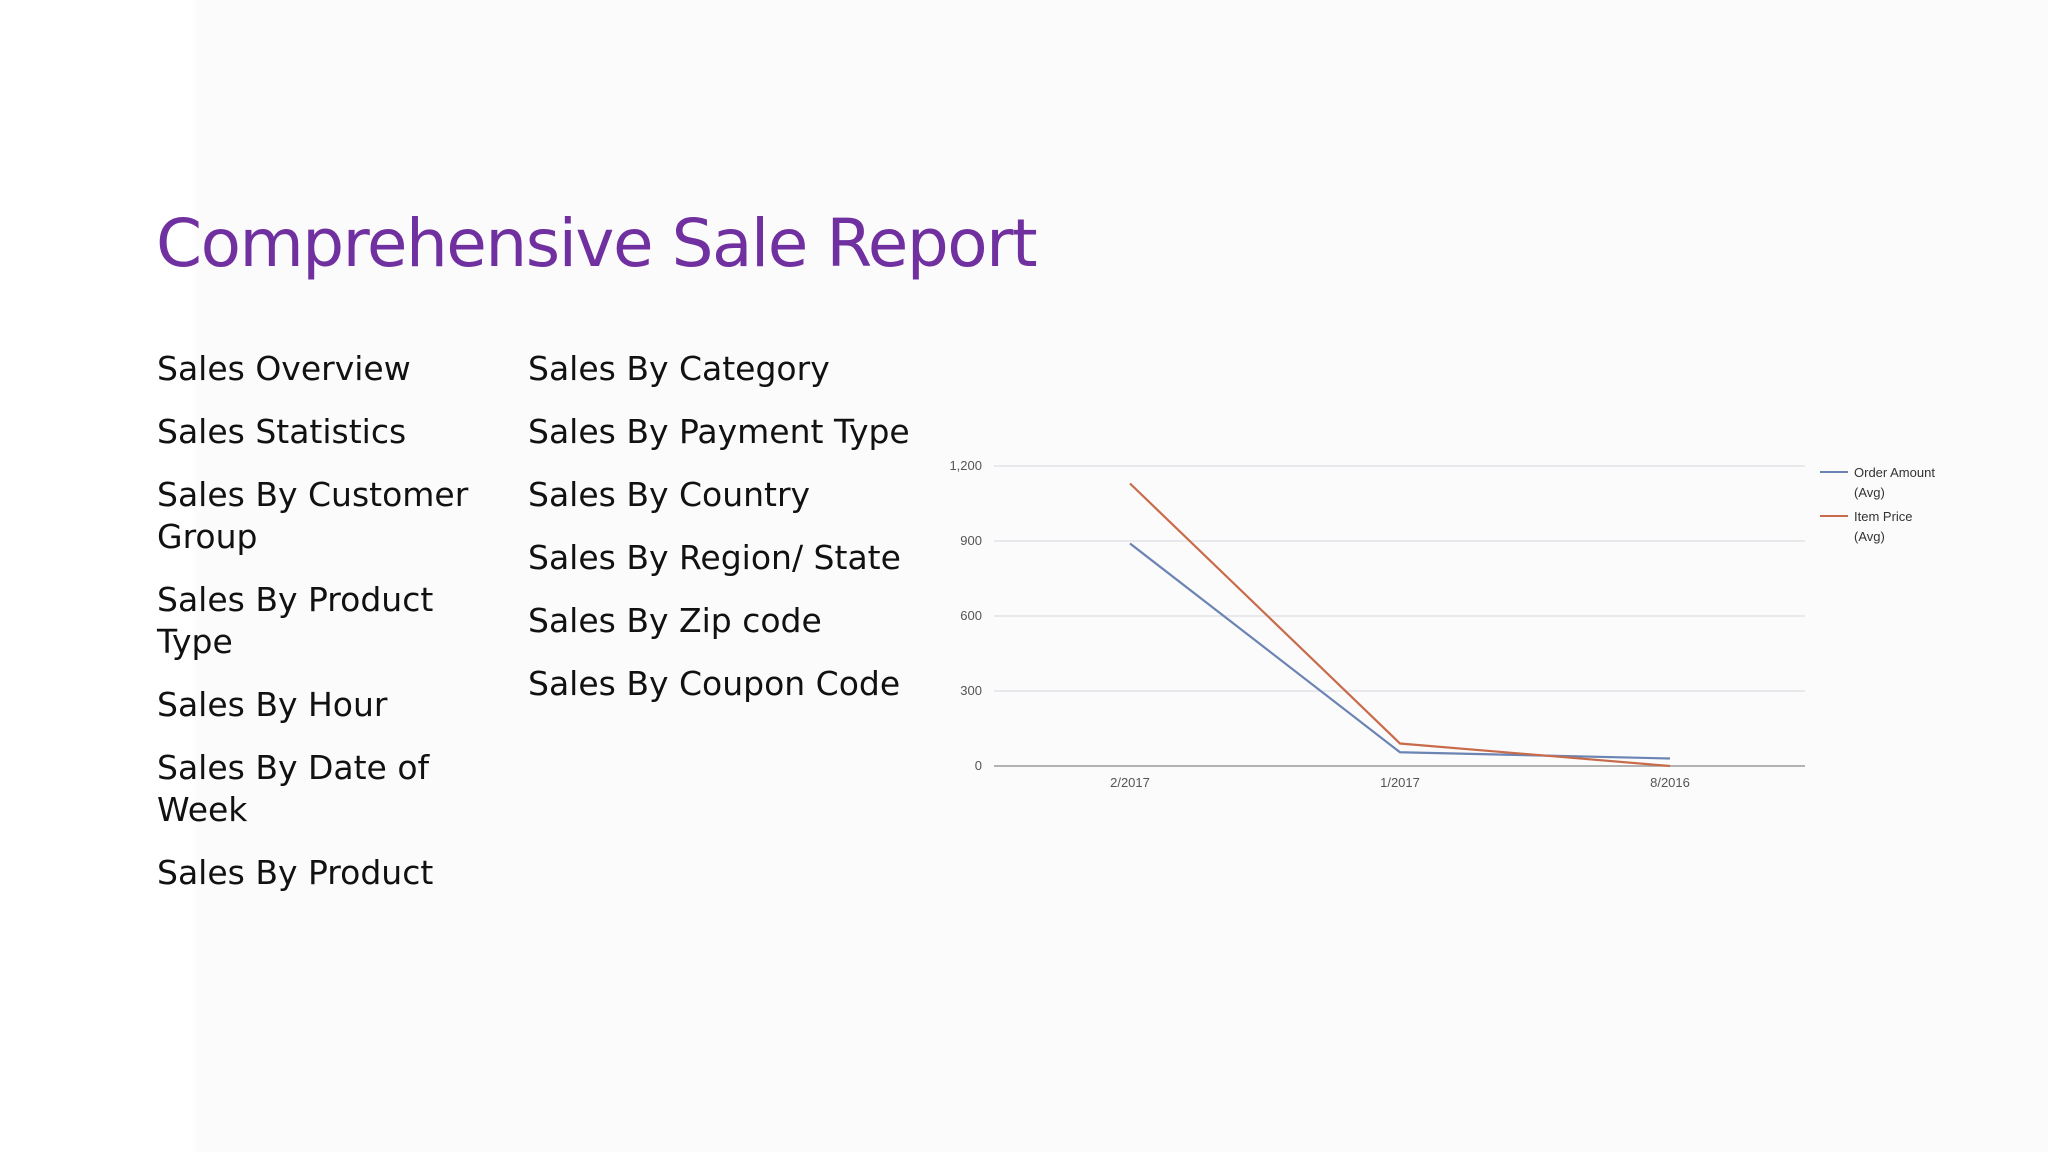 This screenshot has width=2048, height=1152. Describe the element at coordinates (679, 368) in the screenshot. I see `report-item: Sales By Category` at that location.